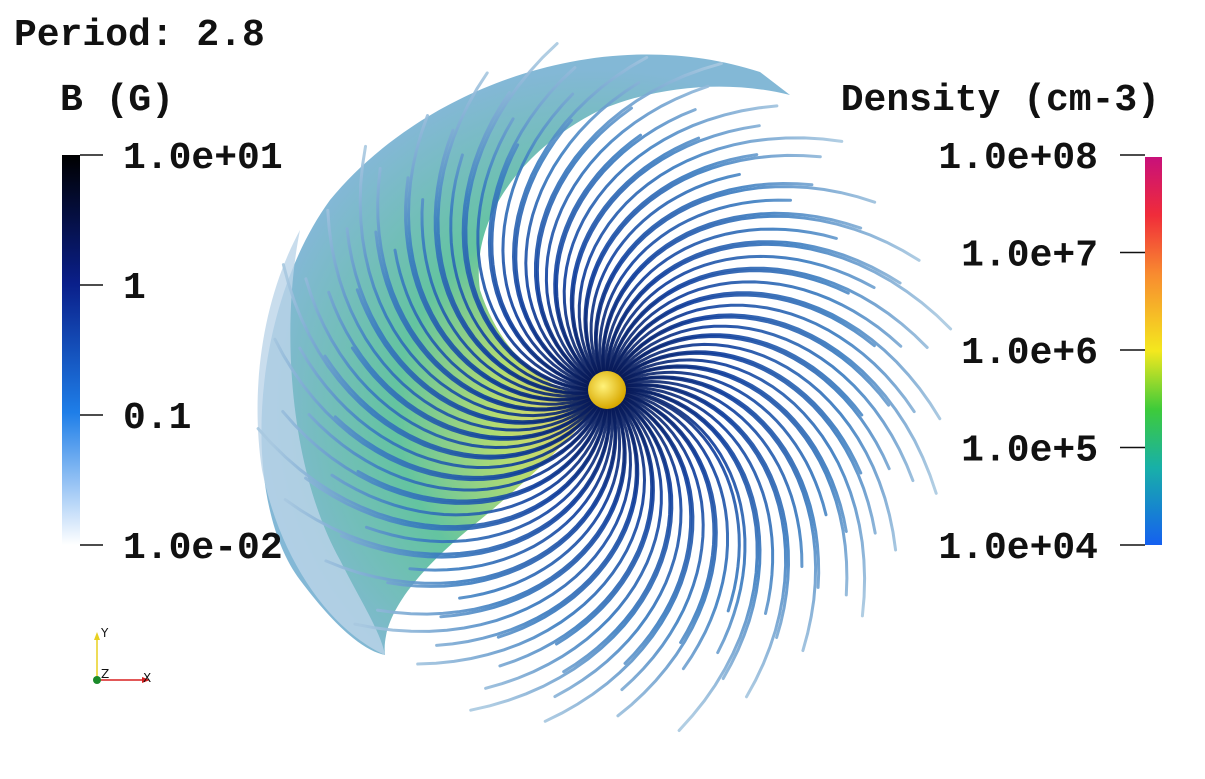 This screenshot has height=779, width=1205. What do you see at coordinates (117, 100) in the screenshot?
I see `colorbar-title: B (G)` at bounding box center [117, 100].